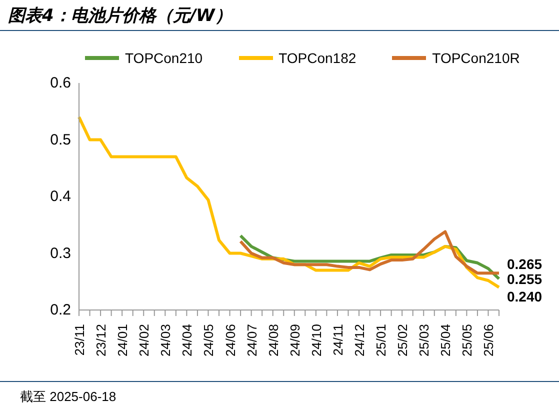 This screenshot has width=559, height=412. I want to click on y-tick-label: 0.5, so click(60, 139).